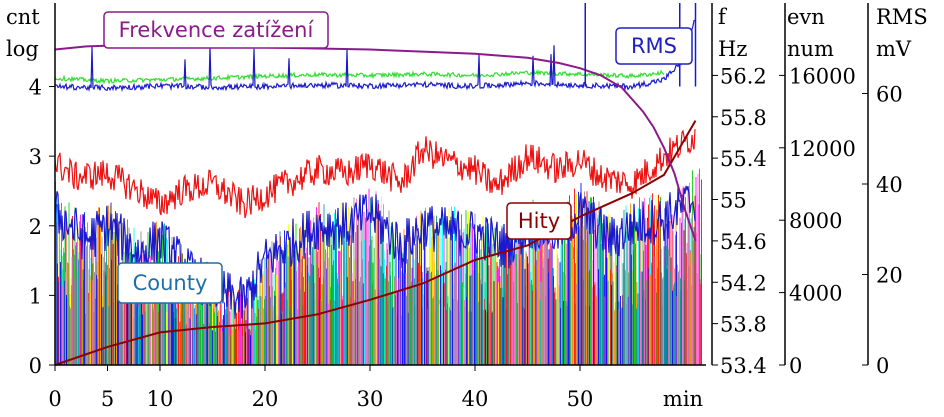 This screenshot has height=417, width=944. Describe the element at coordinates (815, 294) in the screenshot. I see `evn-tick-label: 4000` at that location.